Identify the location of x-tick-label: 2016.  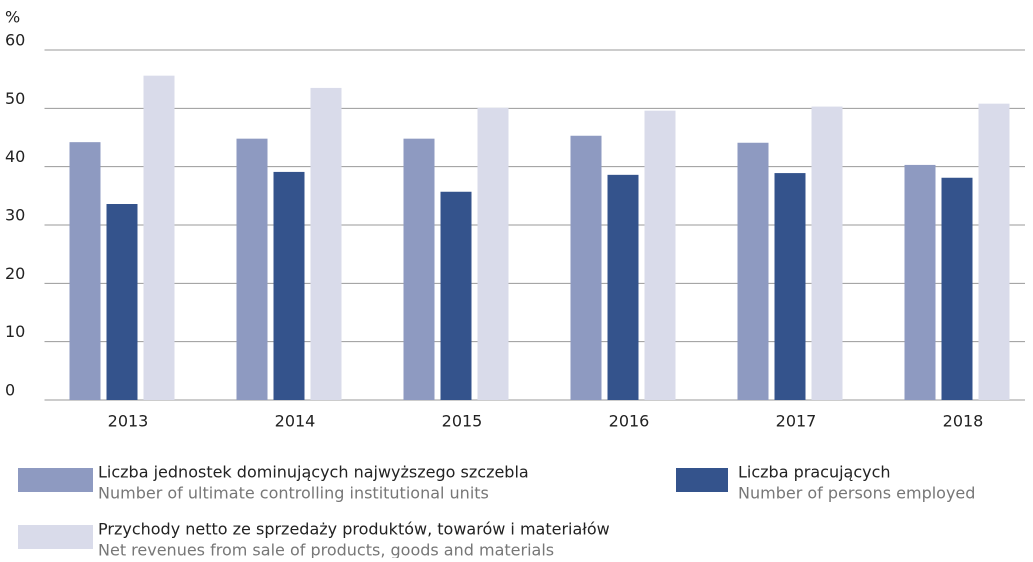
(629, 421).